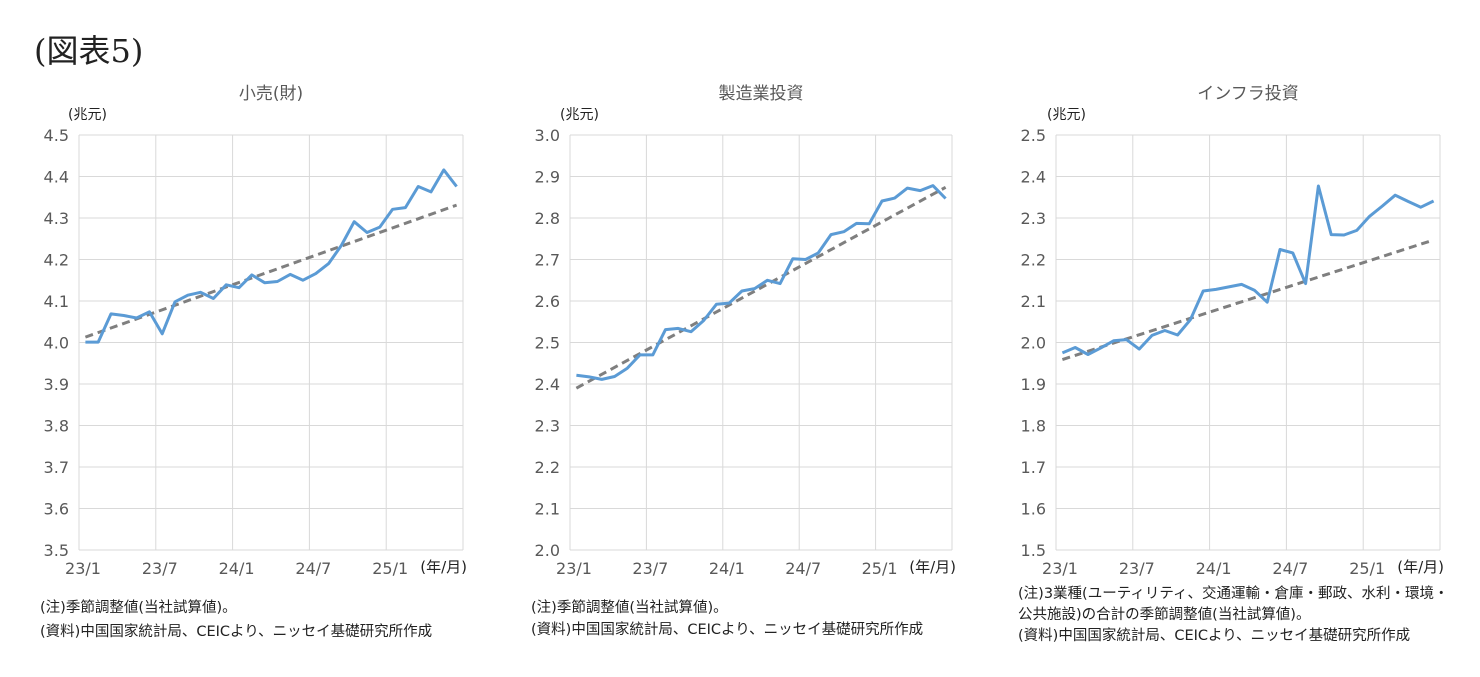 This screenshot has width=1480, height=677. I want to click on y-tick-label: 2.6, so click(547, 301).